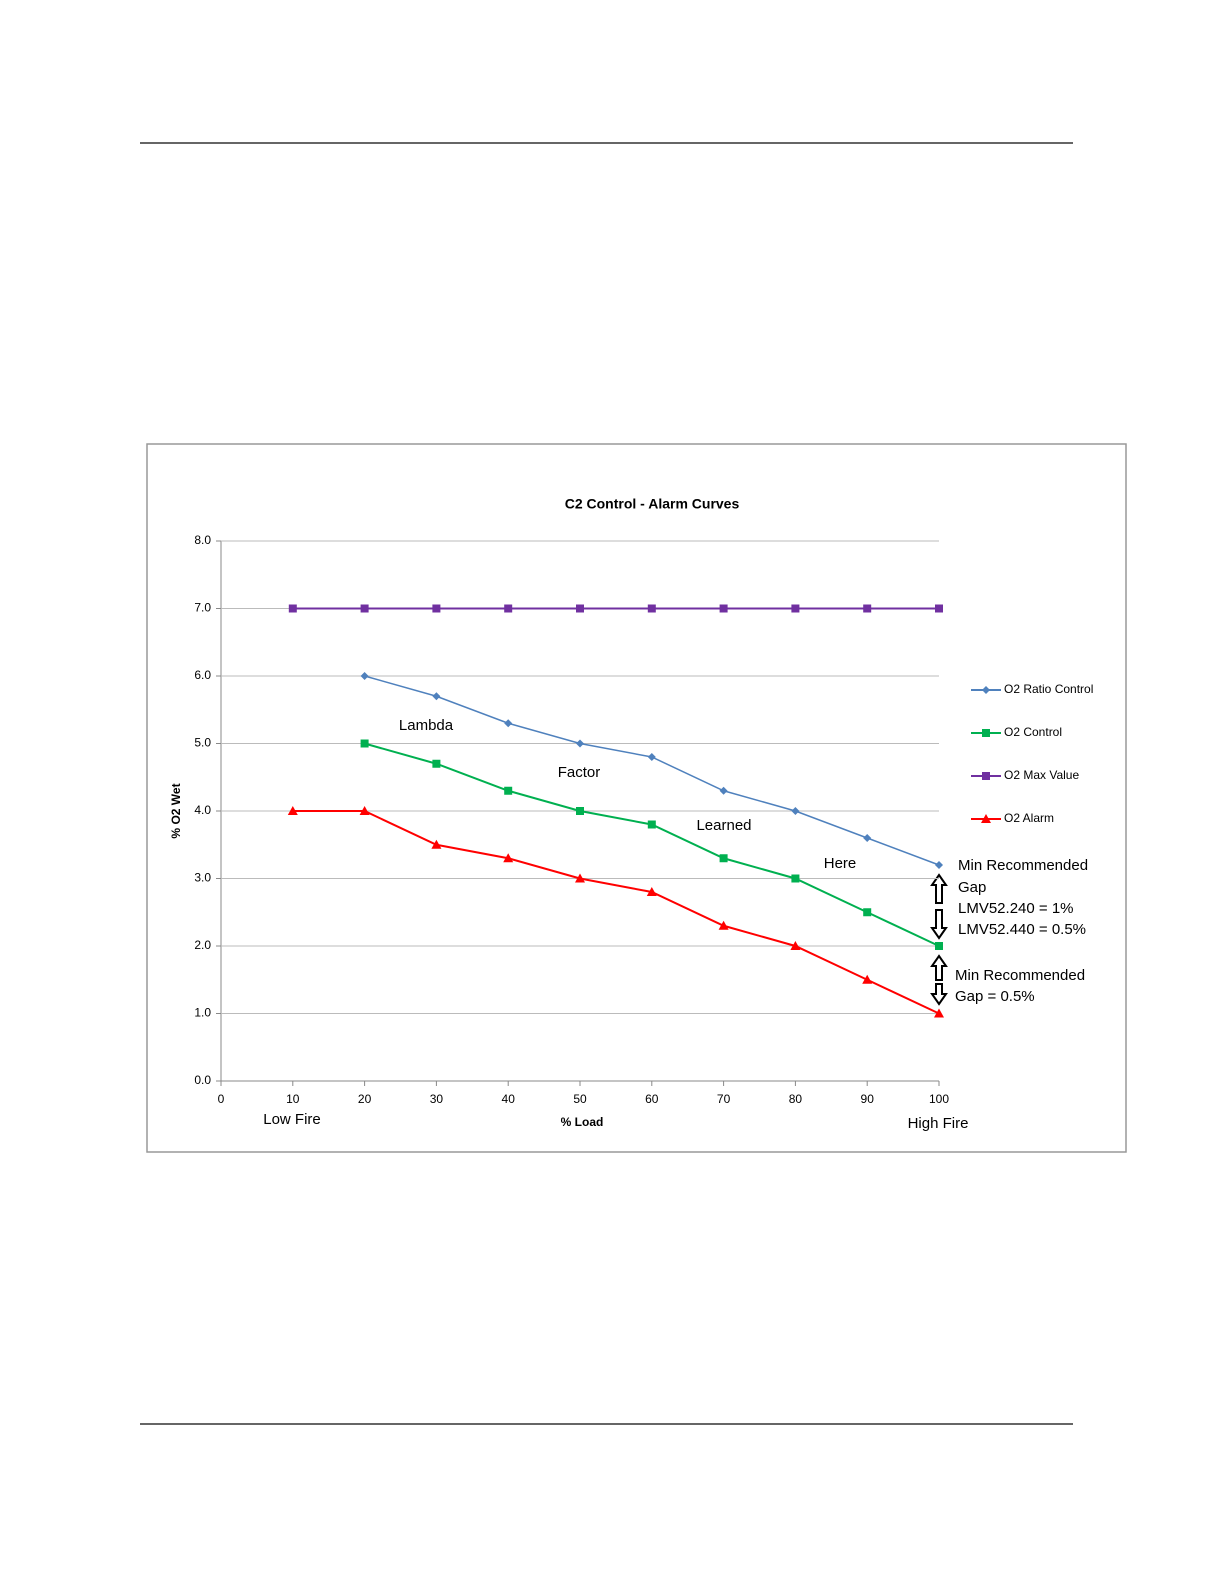  I want to click on chart-title: C2 Control - Alarm Curves, so click(652, 504).